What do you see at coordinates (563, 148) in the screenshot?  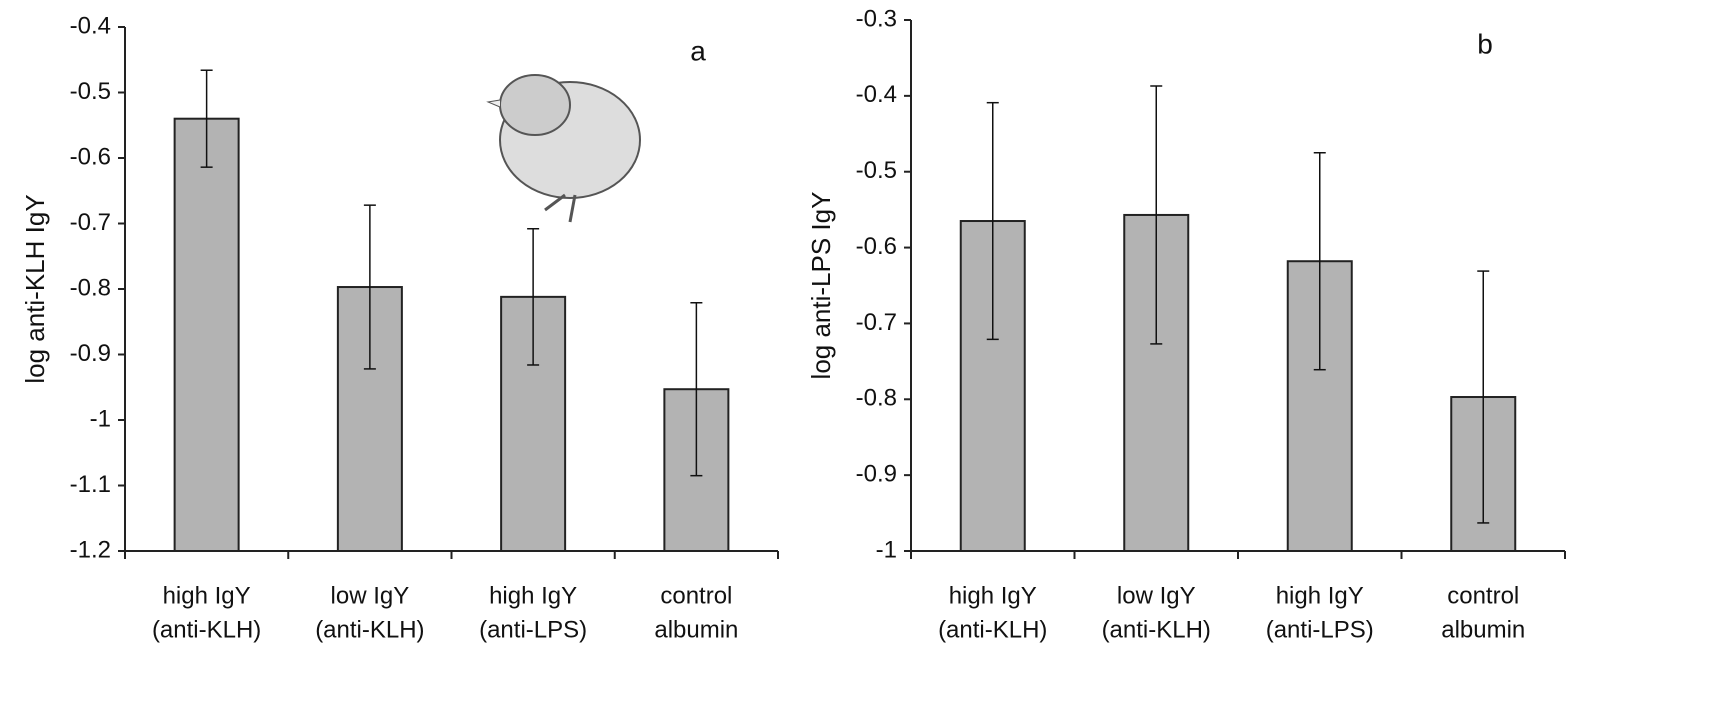 I see `chick-illustration` at bounding box center [563, 148].